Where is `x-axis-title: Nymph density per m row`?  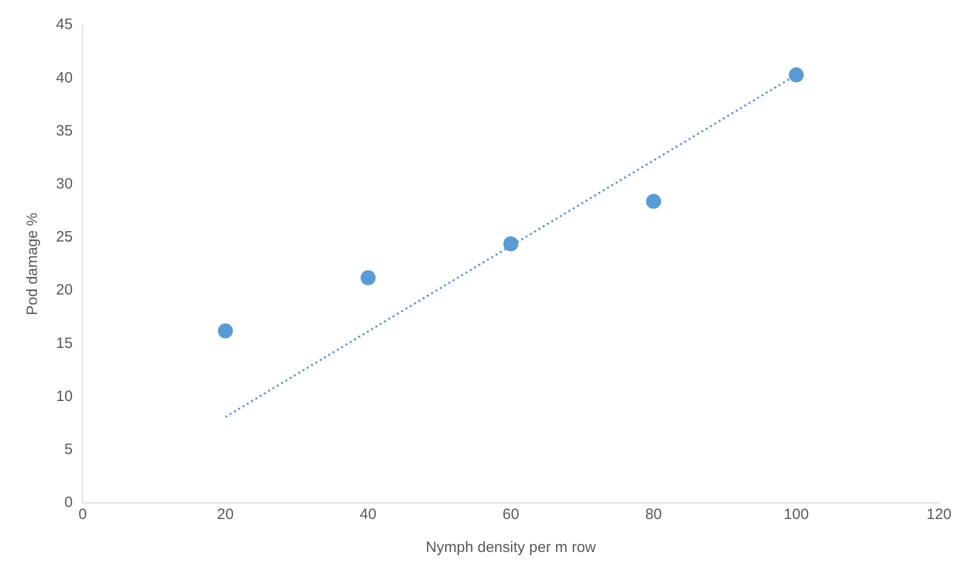
x-axis-title: Nymph density per m row is located at coordinates (511, 547).